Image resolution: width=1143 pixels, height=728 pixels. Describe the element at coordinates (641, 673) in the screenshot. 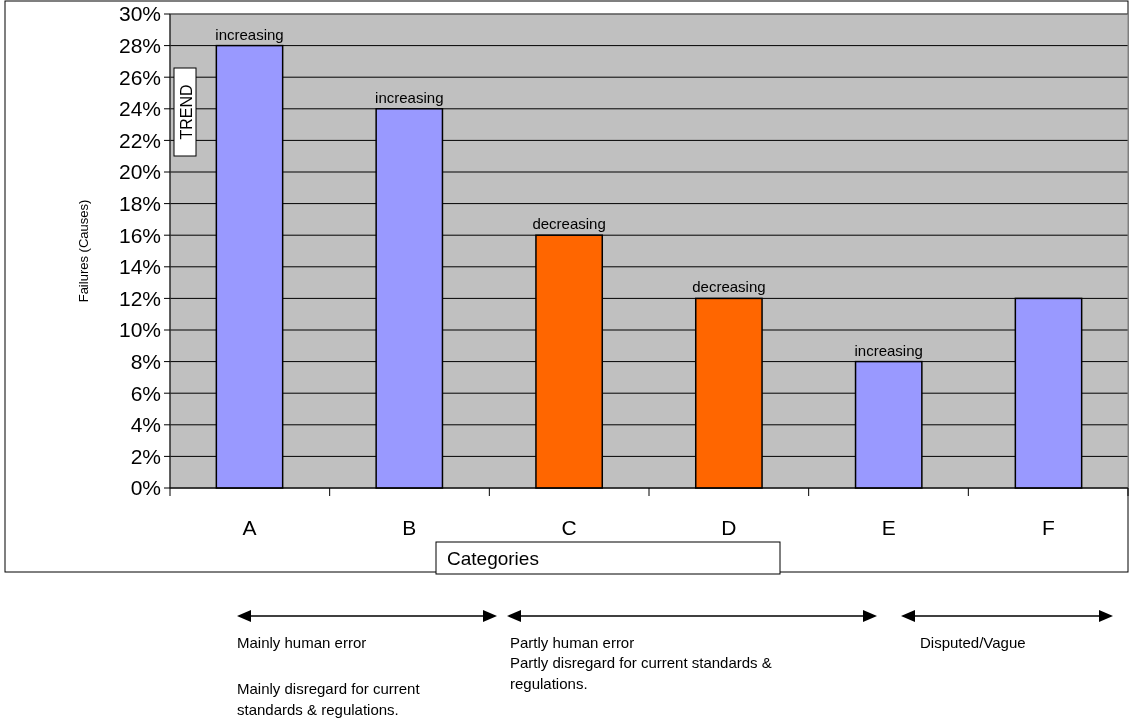

I see `text: Partly disregard for current standards & regulations.` at that location.